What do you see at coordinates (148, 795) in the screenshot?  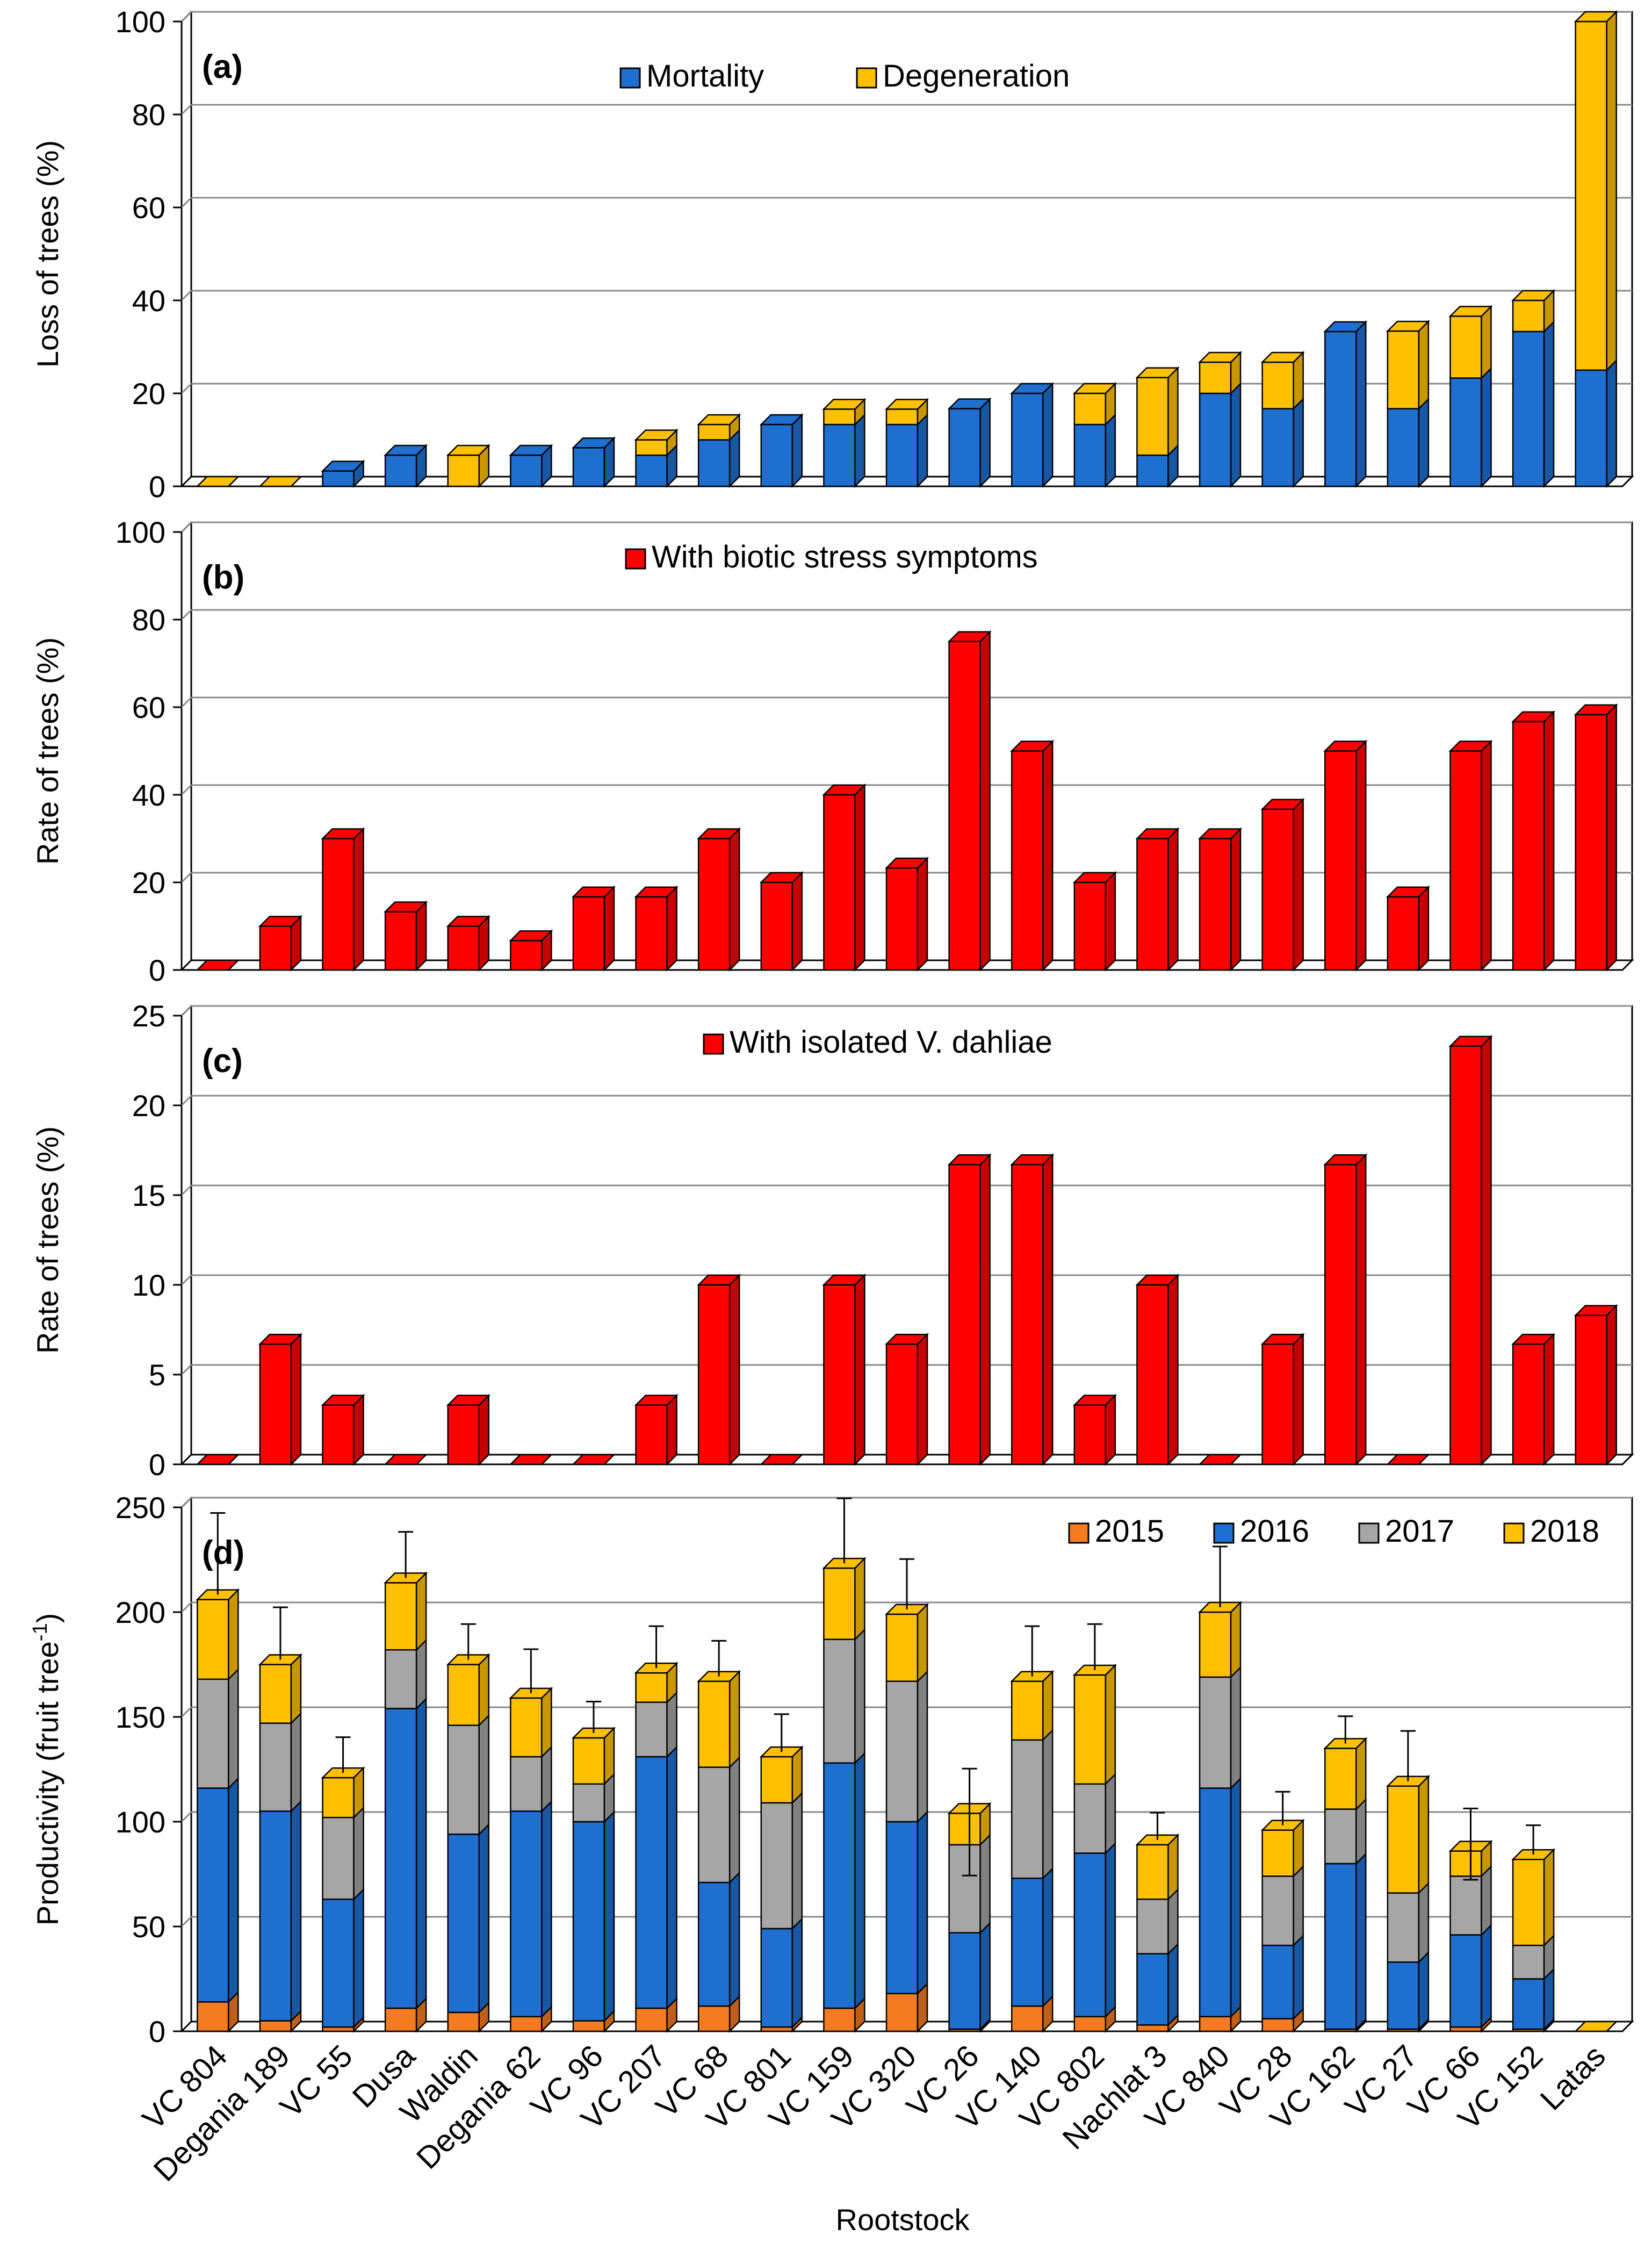 I see `y-tick-label: 40` at bounding box center [148, 795].